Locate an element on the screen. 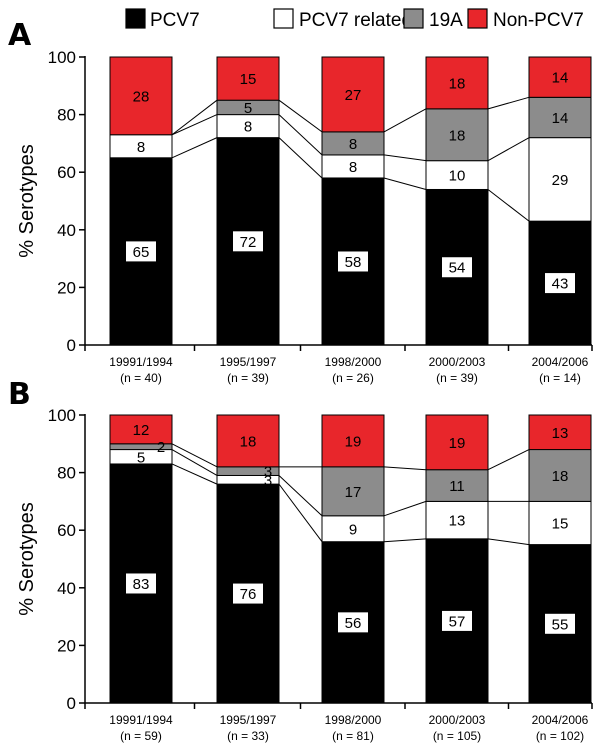 This screenshot has width=614, height=746. x-count-label-a-1: (n = 40) is located at coordinates (141, 378).